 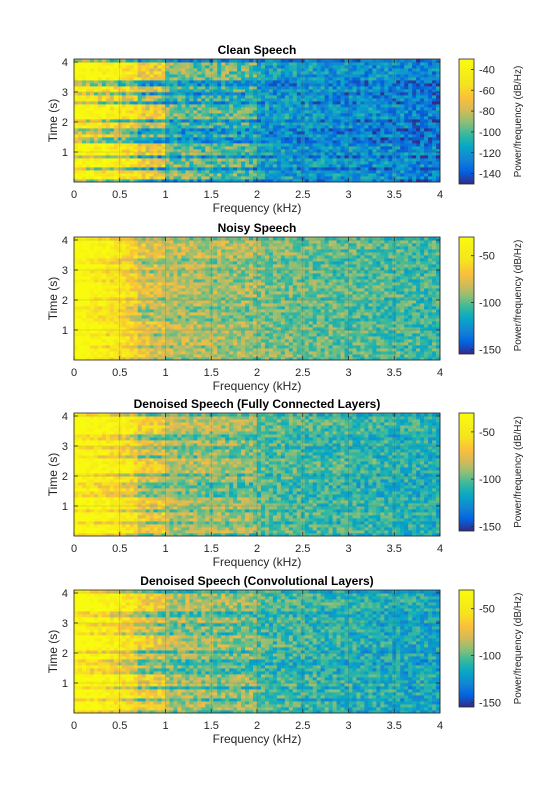 What do you see at coordinates (487, 70) in the screenshot?
I see `colorbar-tick-label: -40` at bounding box center [487, 70].